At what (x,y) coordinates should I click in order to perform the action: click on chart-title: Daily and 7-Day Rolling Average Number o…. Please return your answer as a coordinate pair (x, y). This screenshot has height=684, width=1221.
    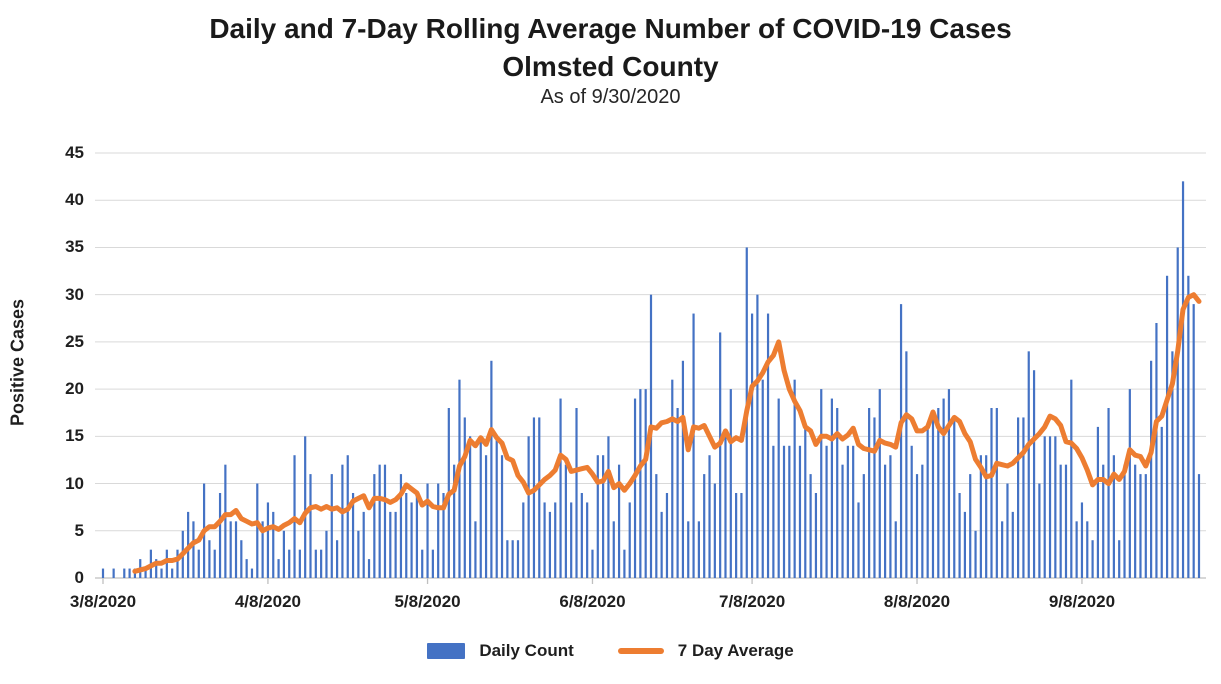
    Looking at the image, I should click on (610, 48).